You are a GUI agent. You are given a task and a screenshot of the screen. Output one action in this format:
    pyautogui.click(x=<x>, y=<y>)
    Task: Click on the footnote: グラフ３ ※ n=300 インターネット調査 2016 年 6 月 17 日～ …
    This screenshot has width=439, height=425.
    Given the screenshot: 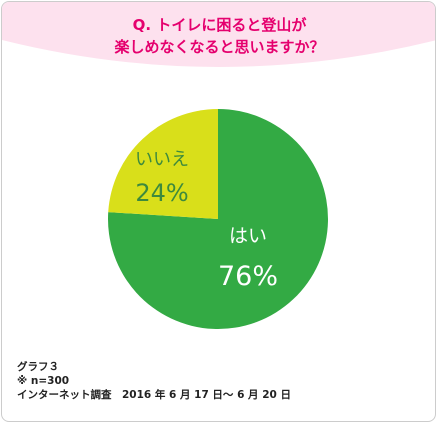 What is the action you would take?
    pyautogui.click(x=154, y=381)
    